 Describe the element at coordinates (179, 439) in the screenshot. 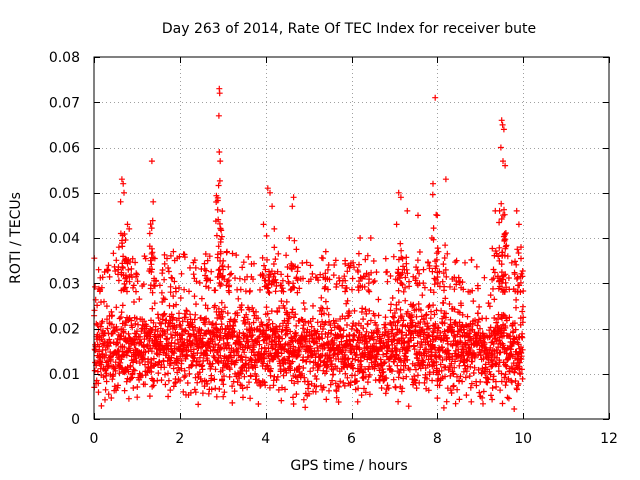

I see `x-tick-label: 2` at that location.